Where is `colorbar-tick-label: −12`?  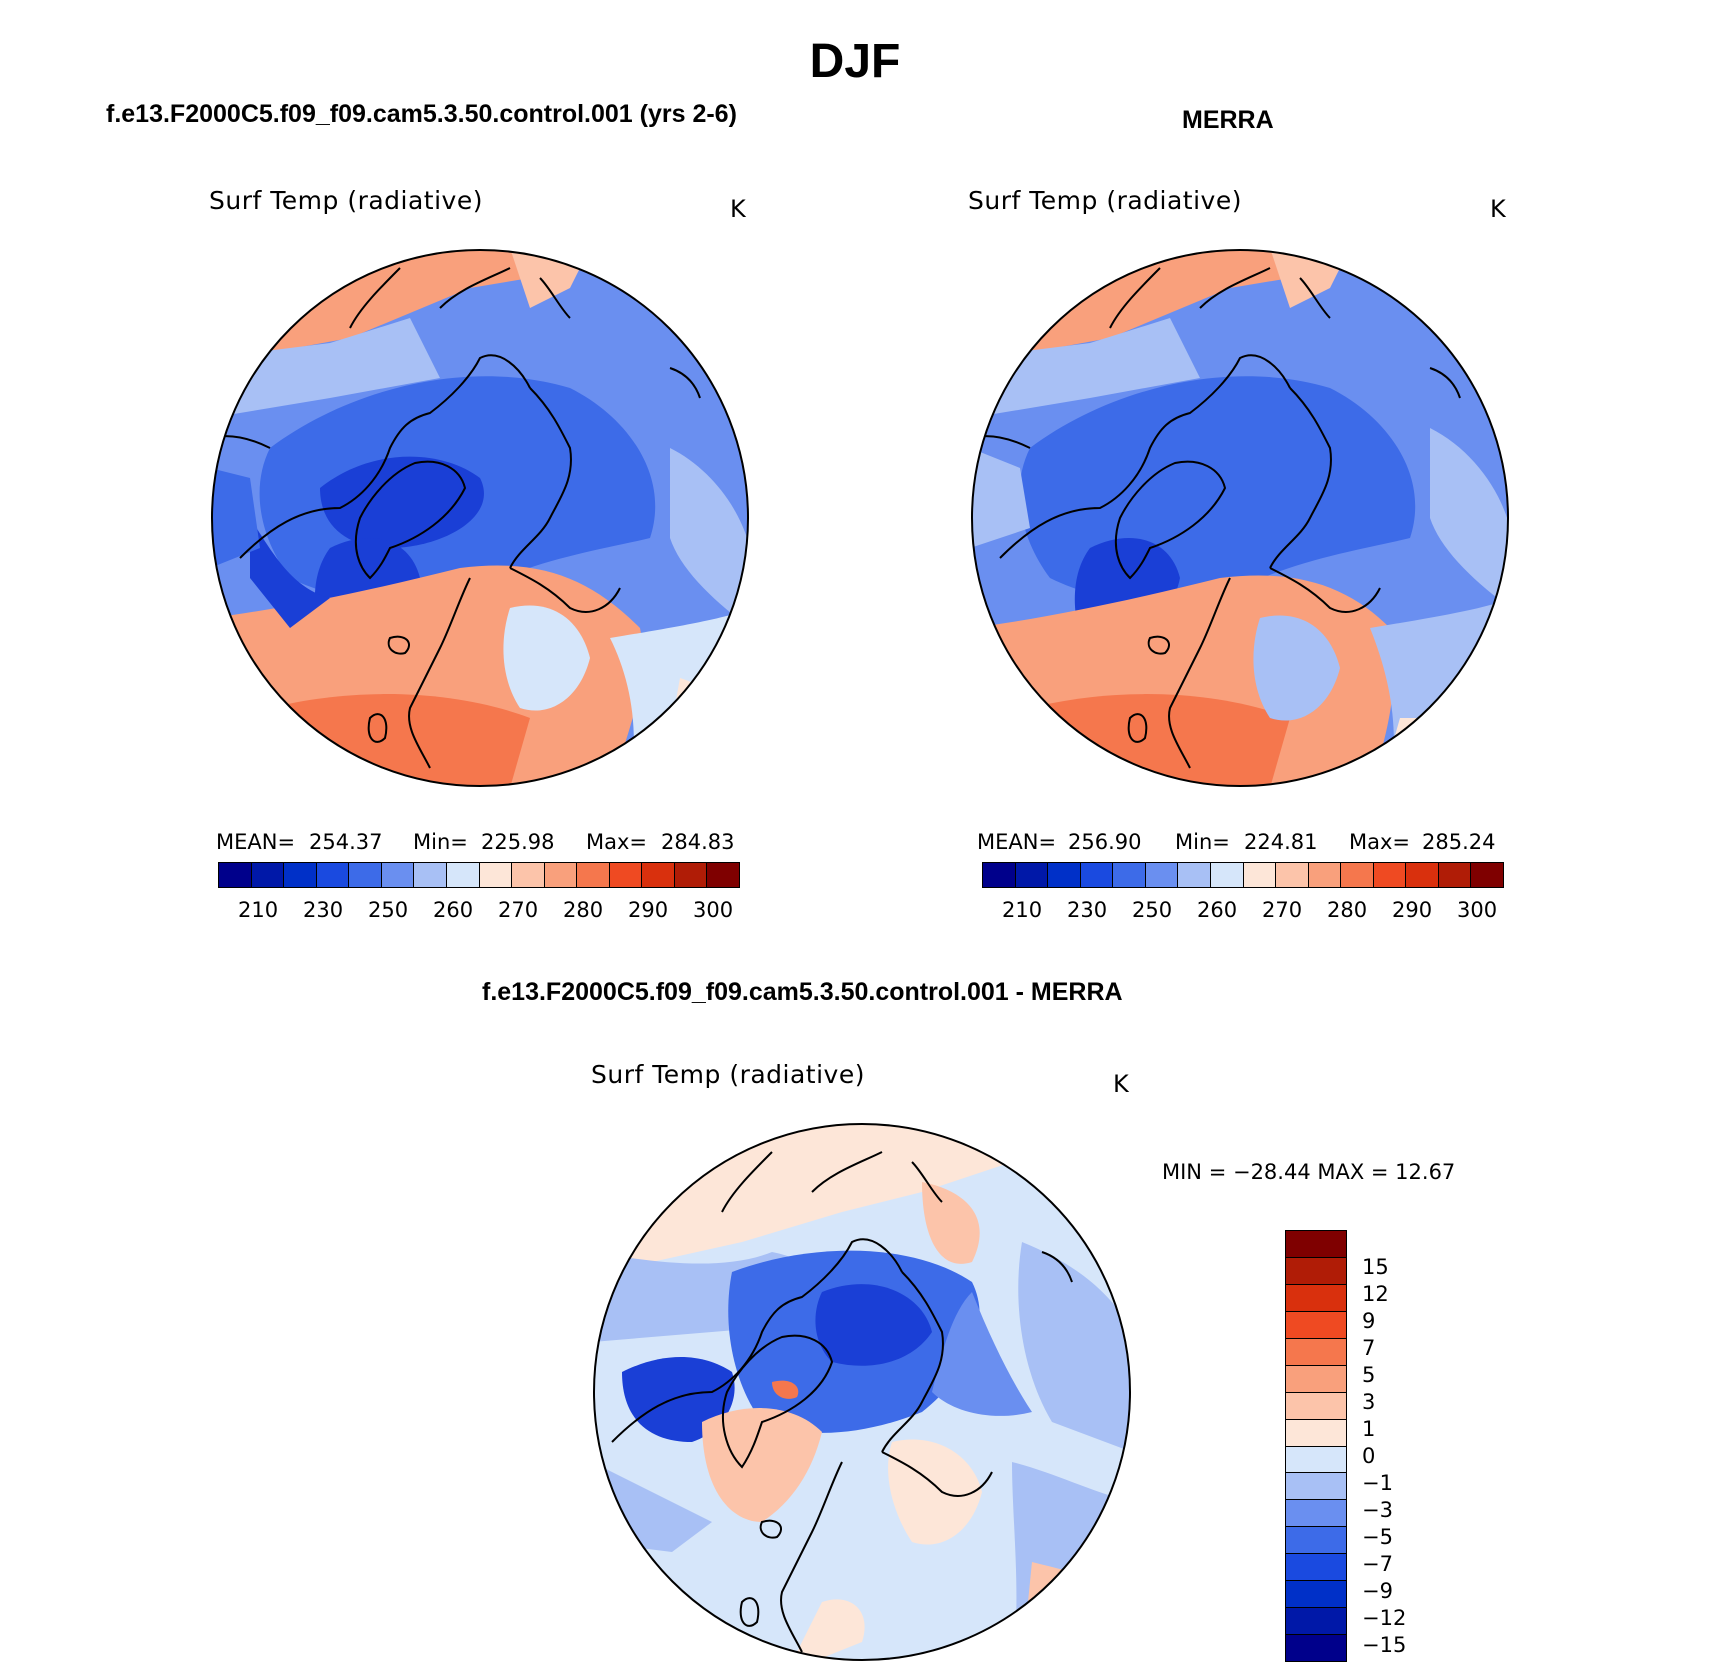 colorbar-tick-label: −12 is located at coordinates (1384, 1618).